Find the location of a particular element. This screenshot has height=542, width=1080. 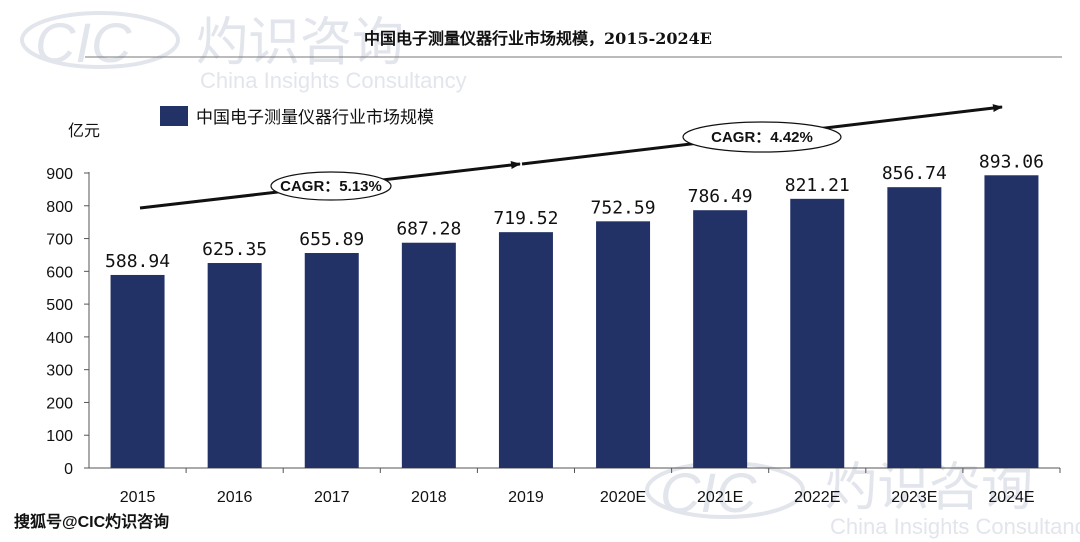

x-tick-label: 2021E is located at coordinates (720, 497).